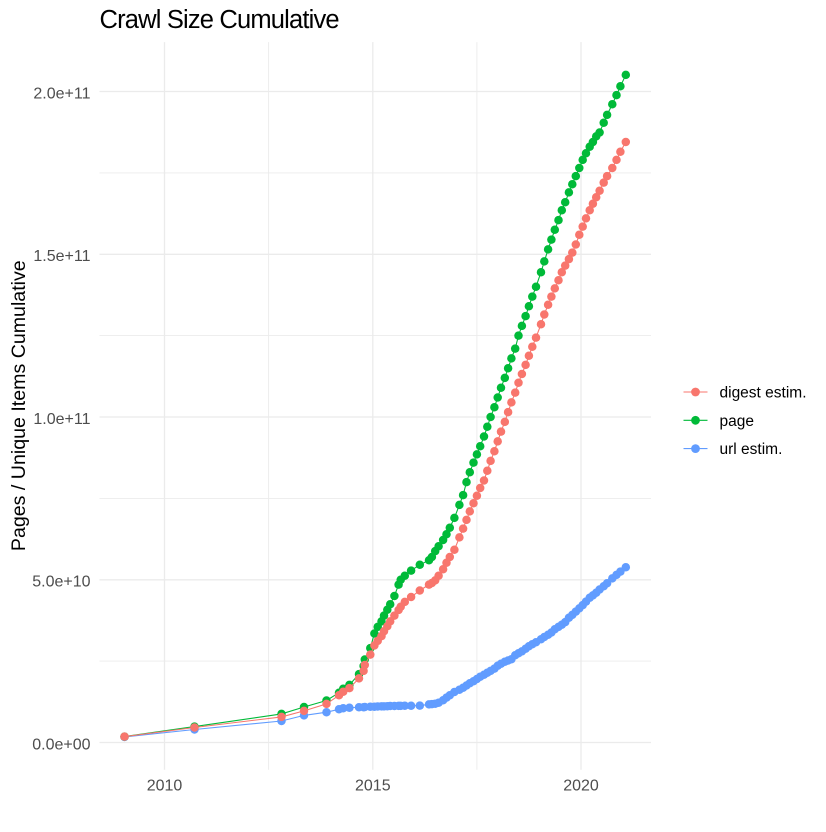 The image size is (826, 832). What do you see at coordinates (373, 786) in the screenshot?
I see `svg-text: 2015` at bounding box center [373, 786].